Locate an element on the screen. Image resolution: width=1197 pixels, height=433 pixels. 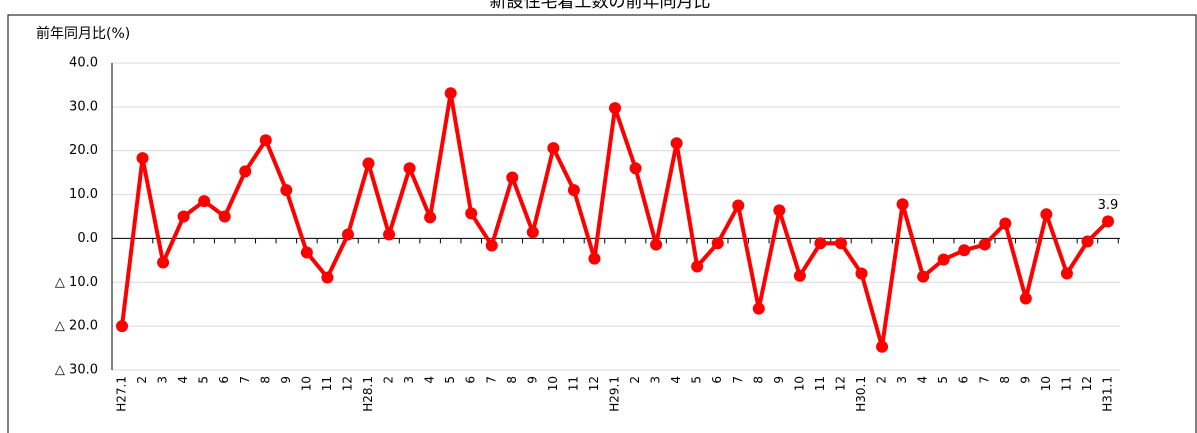
y-tick-label: 10.0 is located at coordinates (83, 194).